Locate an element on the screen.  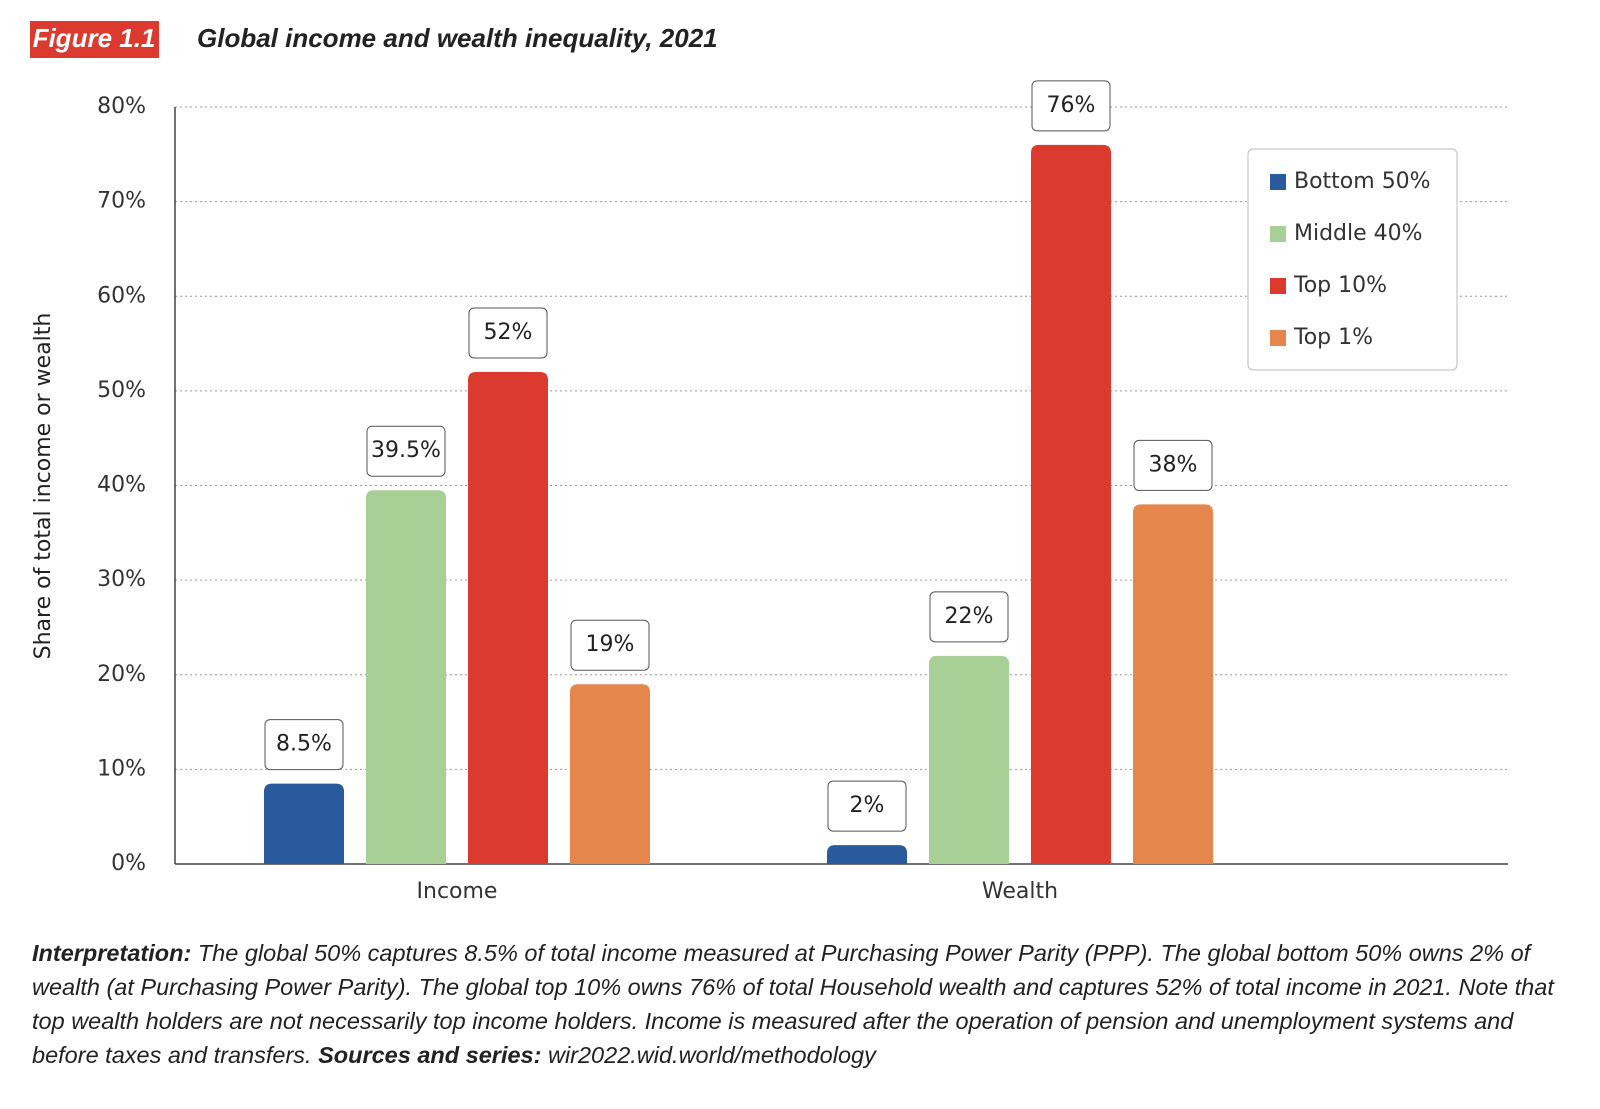
y-tick-label: 60% is located at coordinates (121, 295).